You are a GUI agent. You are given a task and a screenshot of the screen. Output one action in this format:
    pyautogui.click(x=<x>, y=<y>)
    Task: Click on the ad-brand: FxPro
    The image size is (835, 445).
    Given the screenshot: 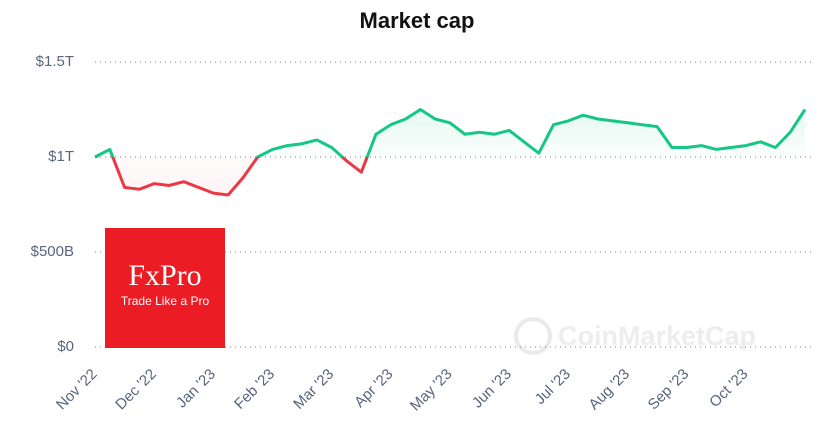 What is the action you would take?
    pyautogui.click(x=164, y=275)
    